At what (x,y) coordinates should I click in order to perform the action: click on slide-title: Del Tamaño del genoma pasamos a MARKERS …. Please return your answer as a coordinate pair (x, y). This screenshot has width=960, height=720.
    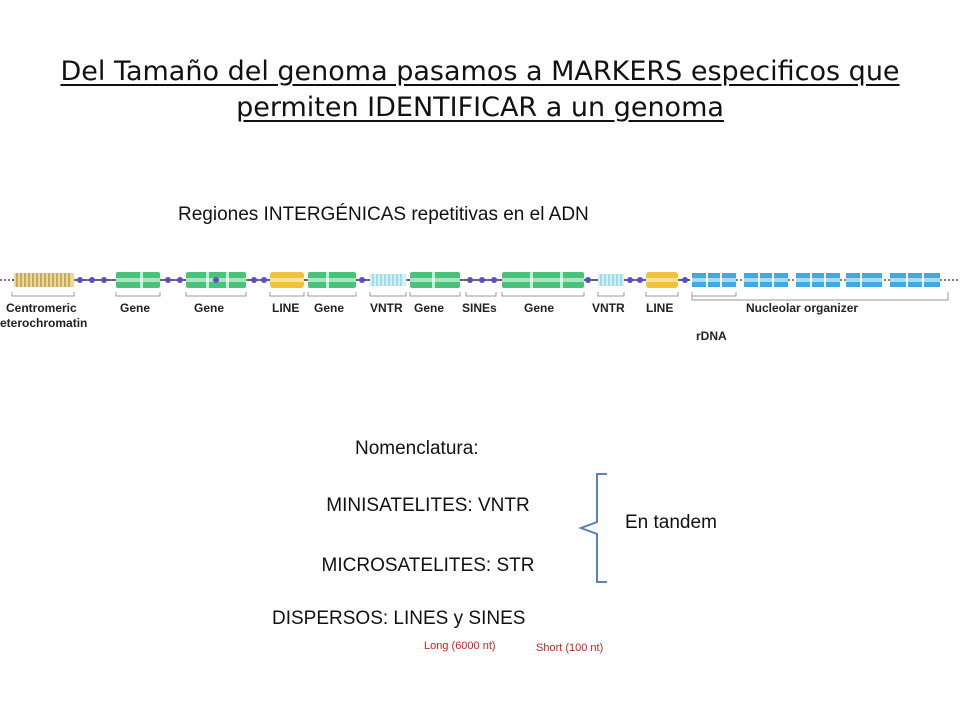
    Looking at the image, I should click on (480, 90).